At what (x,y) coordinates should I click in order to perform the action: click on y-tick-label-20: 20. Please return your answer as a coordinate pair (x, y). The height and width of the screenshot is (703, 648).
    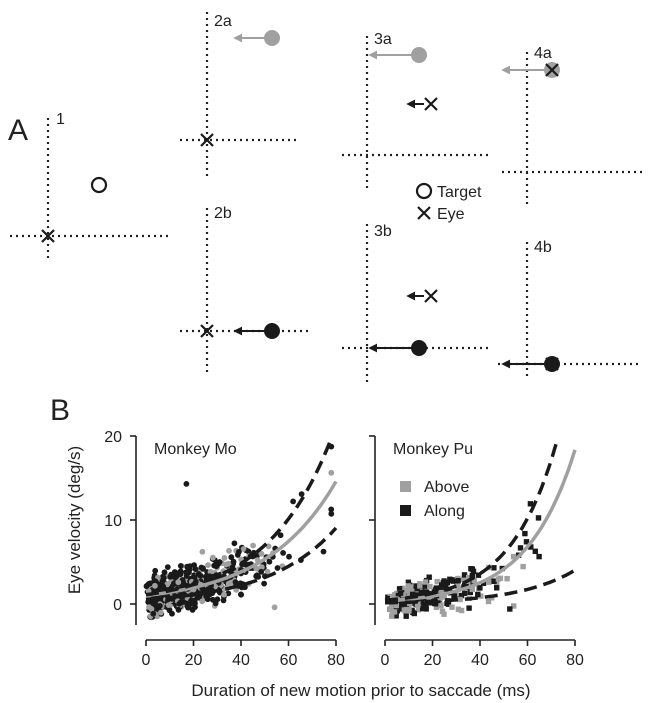
    Looking at the image, I should click on (113, 437).